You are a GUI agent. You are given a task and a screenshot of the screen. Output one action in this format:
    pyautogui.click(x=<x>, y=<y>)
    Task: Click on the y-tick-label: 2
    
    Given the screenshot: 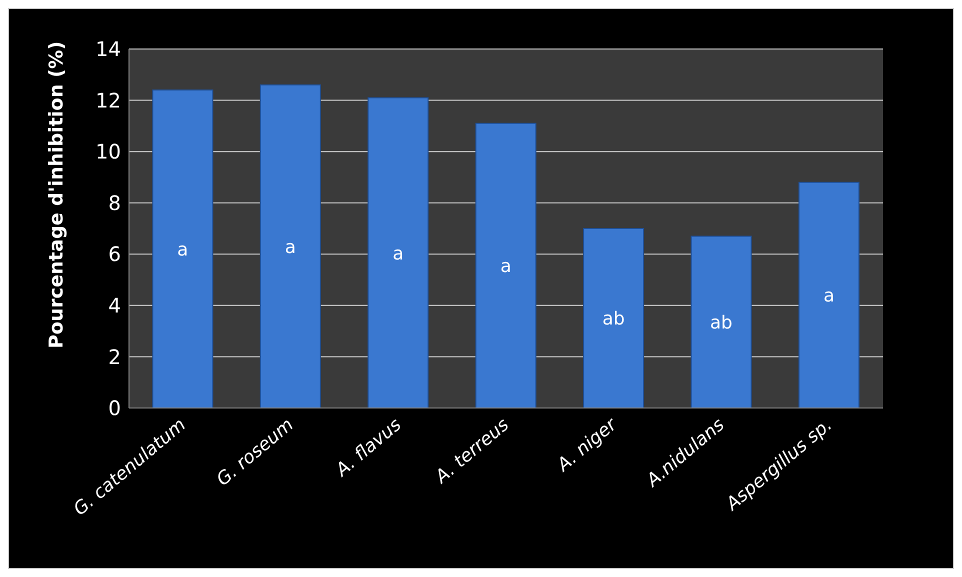 What is the action you would take?
    pyautogui.click(x=114, y=356)
    